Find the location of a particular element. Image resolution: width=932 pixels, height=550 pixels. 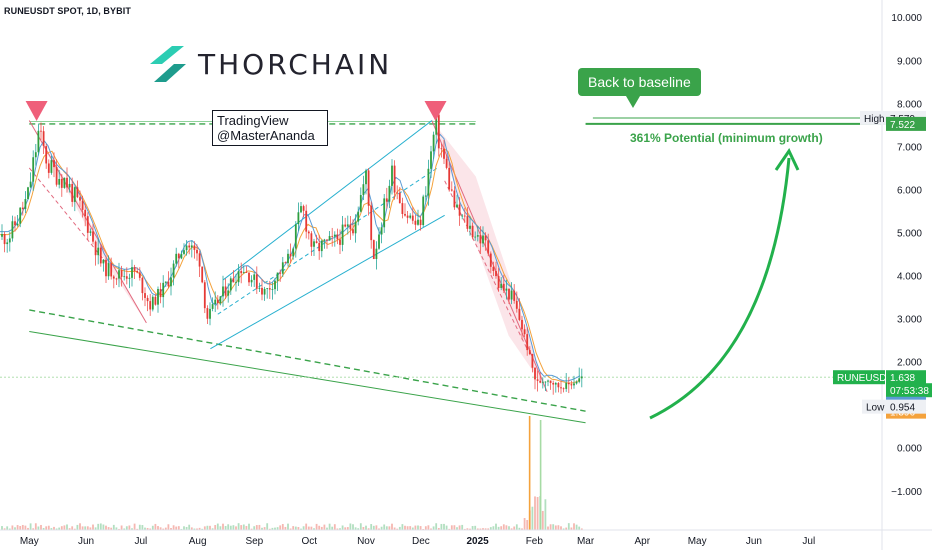

target-value-bg is located at coordinates (906, 123).